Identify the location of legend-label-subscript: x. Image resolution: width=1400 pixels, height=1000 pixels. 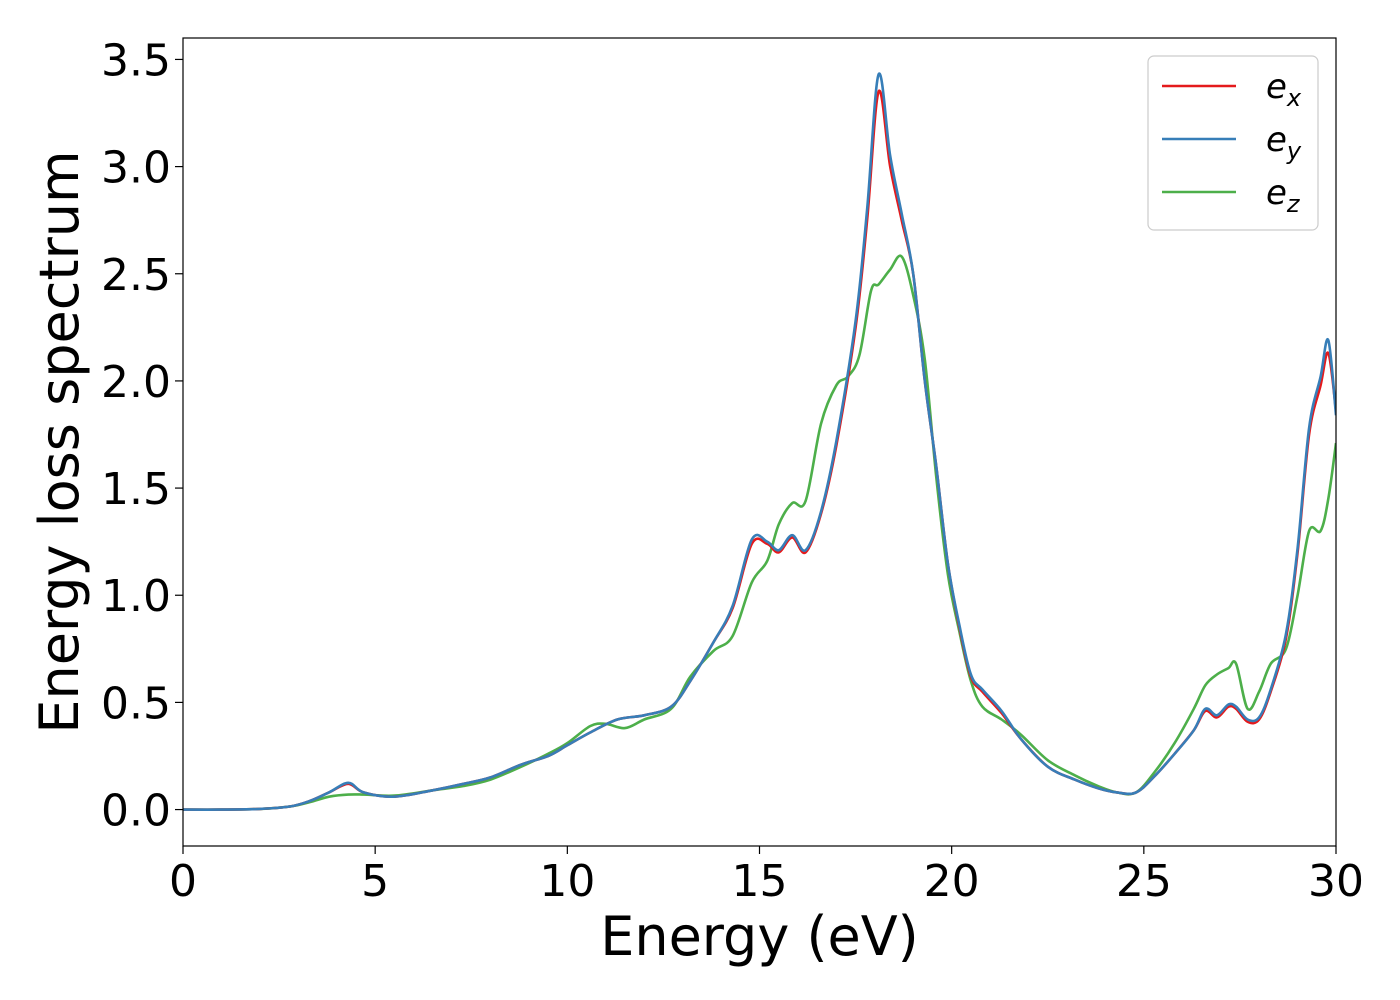
(1294, 98).